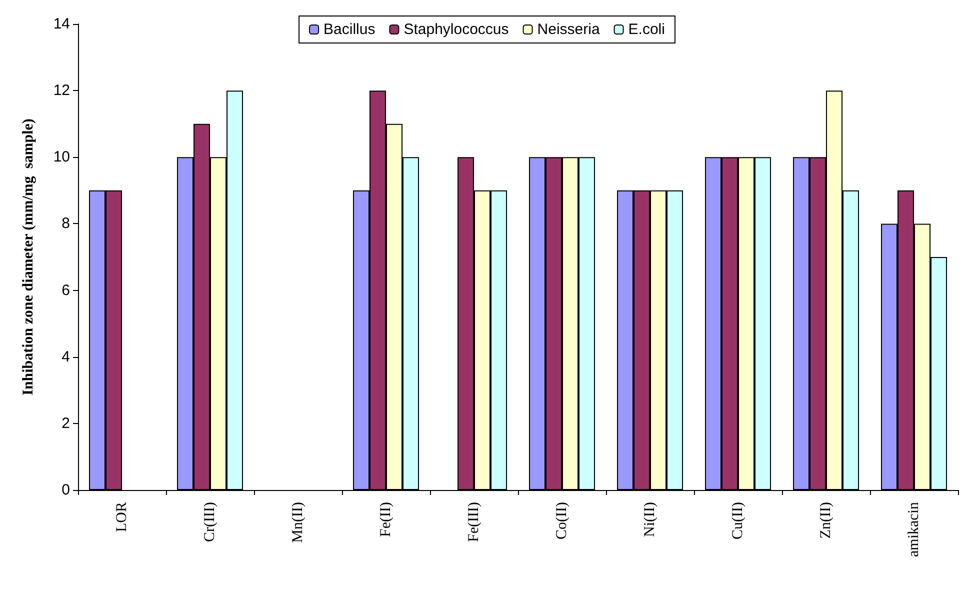 The image size is (974, 603). Describe the element at coordinates (122, 517) in the screenshot. I see `x-tick-label: LOR` at that location.